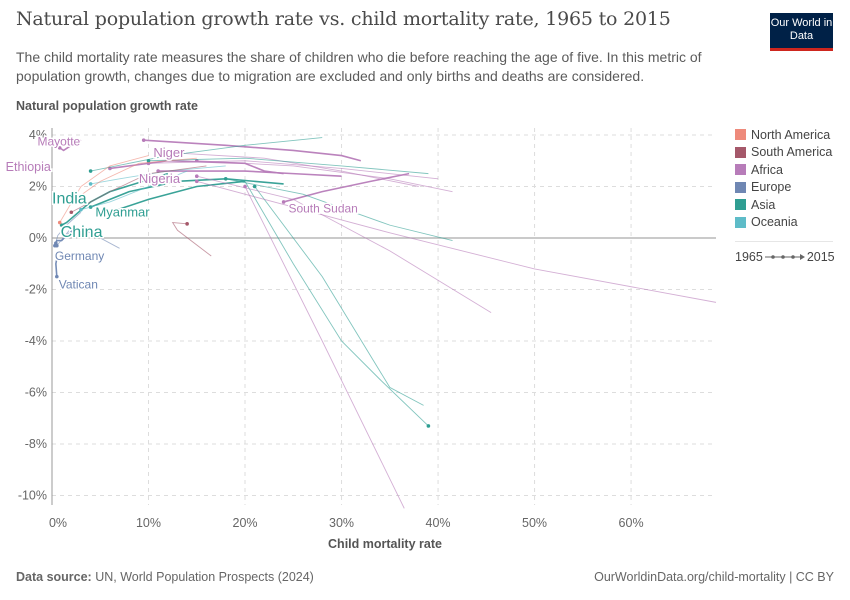 The image size is (850, 600). What do you see at coordinates (322, 208) in the screenshot?
I see `series-label-south-sudan: South Sudan` at bounding box center [322, 208].